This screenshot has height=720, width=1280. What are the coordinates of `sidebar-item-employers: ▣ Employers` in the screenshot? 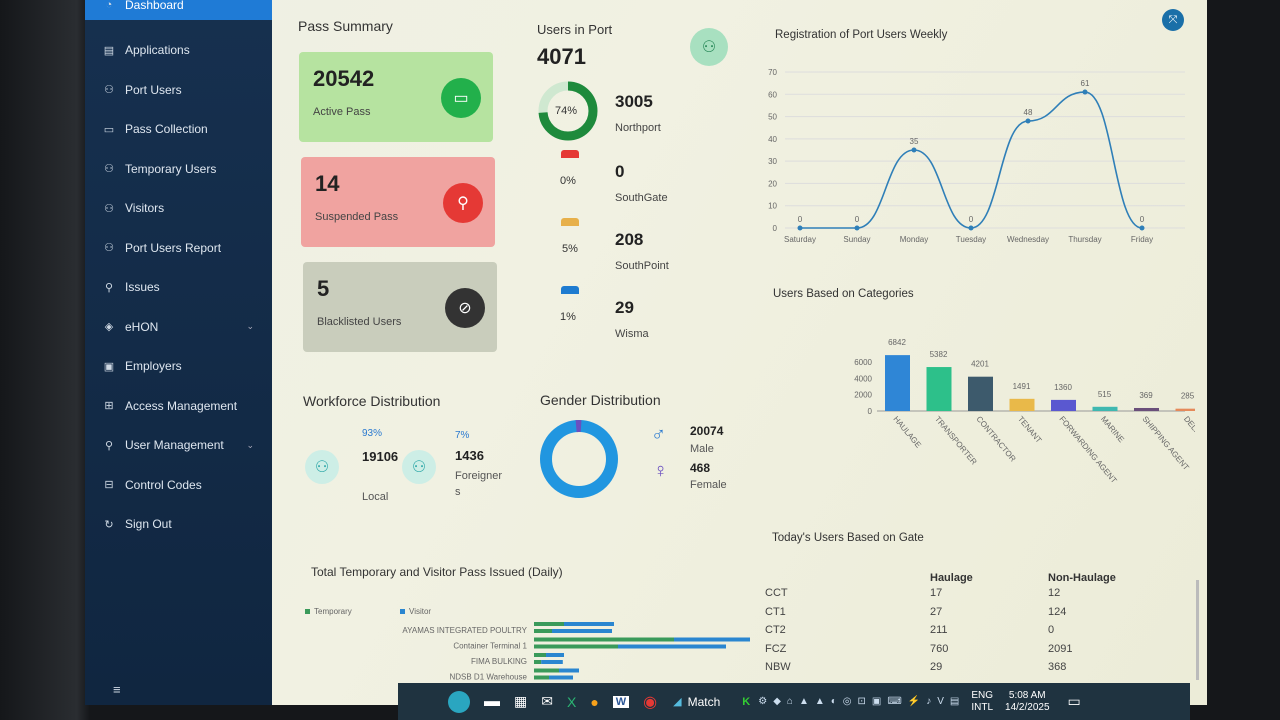 It's located at (178, 366).